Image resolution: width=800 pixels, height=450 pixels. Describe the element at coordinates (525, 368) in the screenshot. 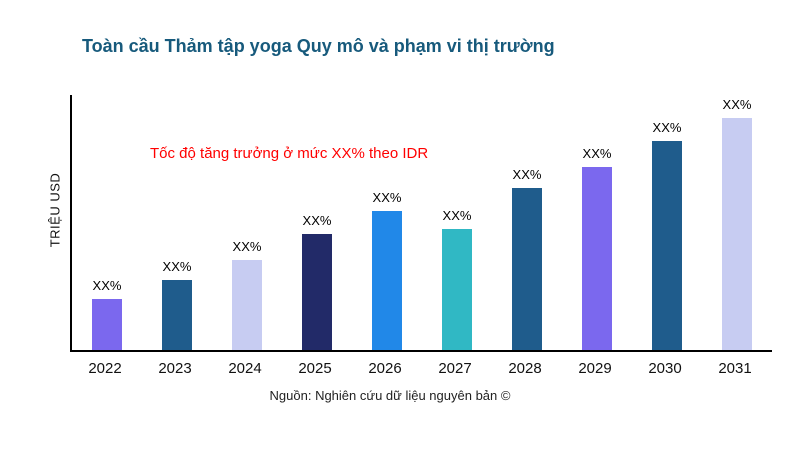

I see `x-tick-2028: 2028` at that location.